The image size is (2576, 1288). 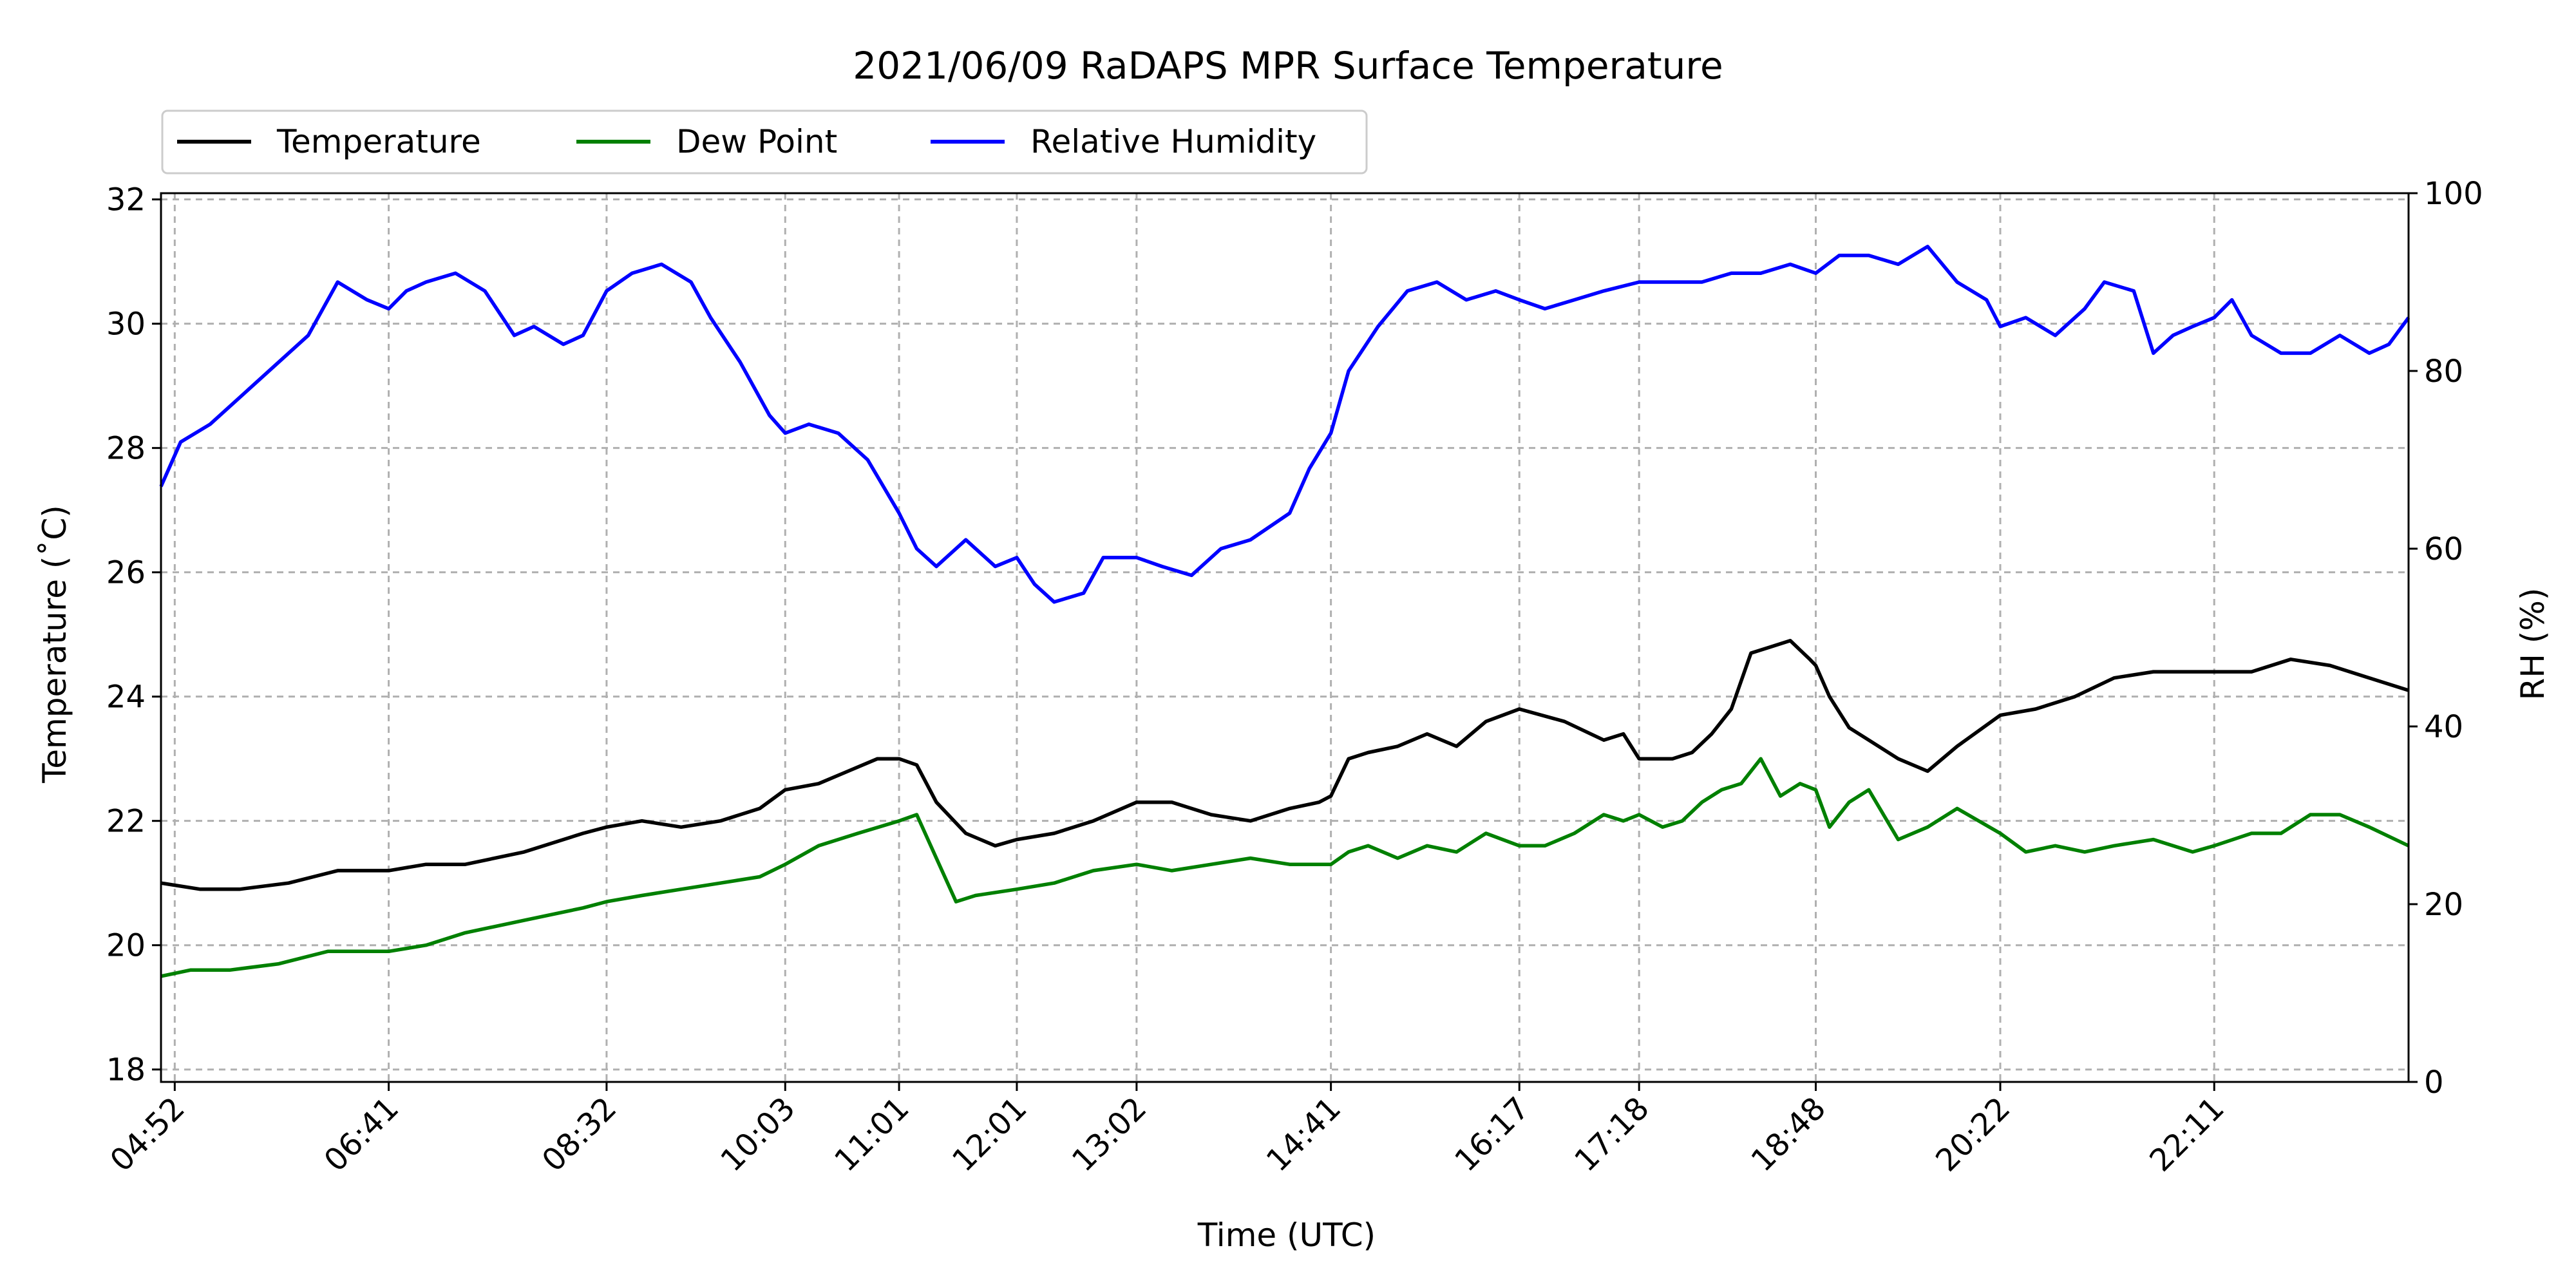 What do you see at coordinates (579, 1134) in the screenshot?
I see `x-tick-label: 08:32` at bounding box center [579, 1134].